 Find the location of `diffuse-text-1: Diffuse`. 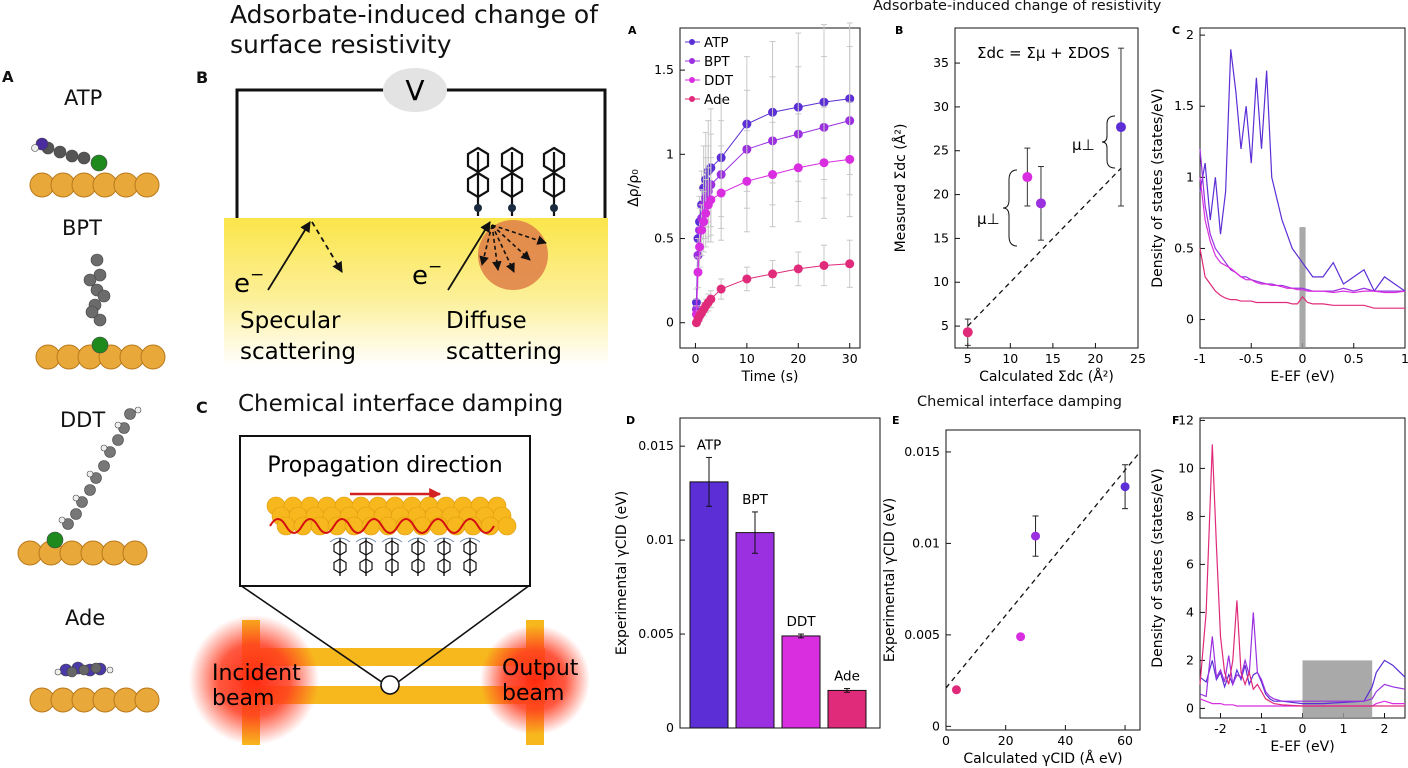

diffuse-text-1: Diffuse is located at coordinates (486, 321).